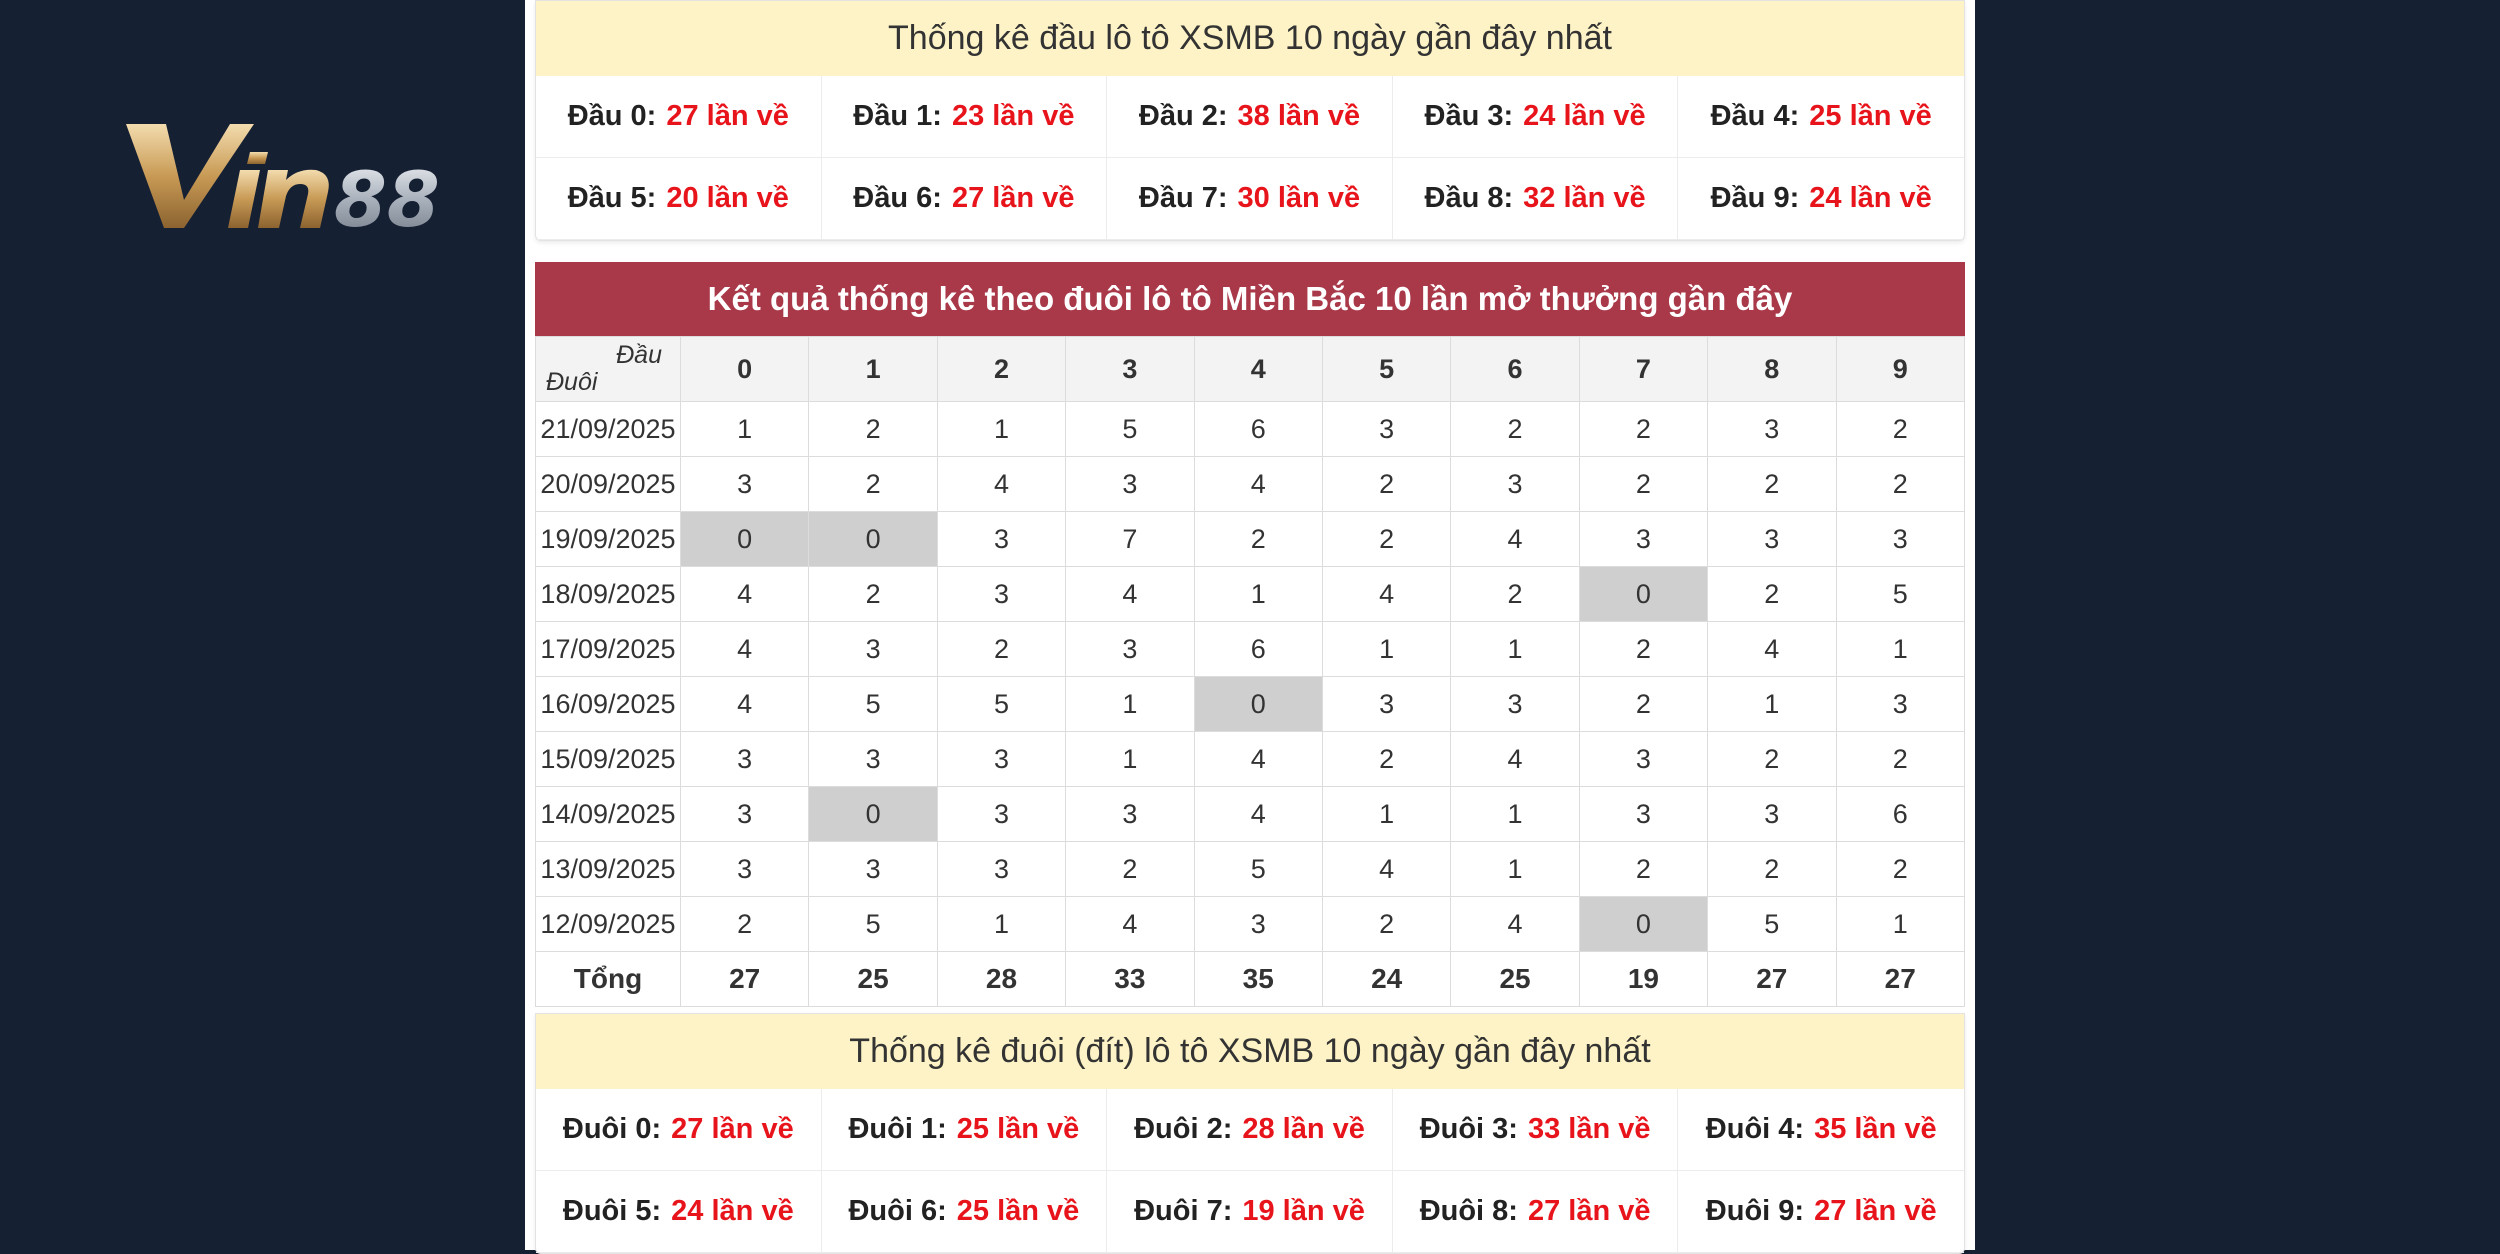  What do you see at coordinates (1584, 198) in the screenshot?
I see `dau-item-count: 32 lần về` at bounding box center [1584, 198].